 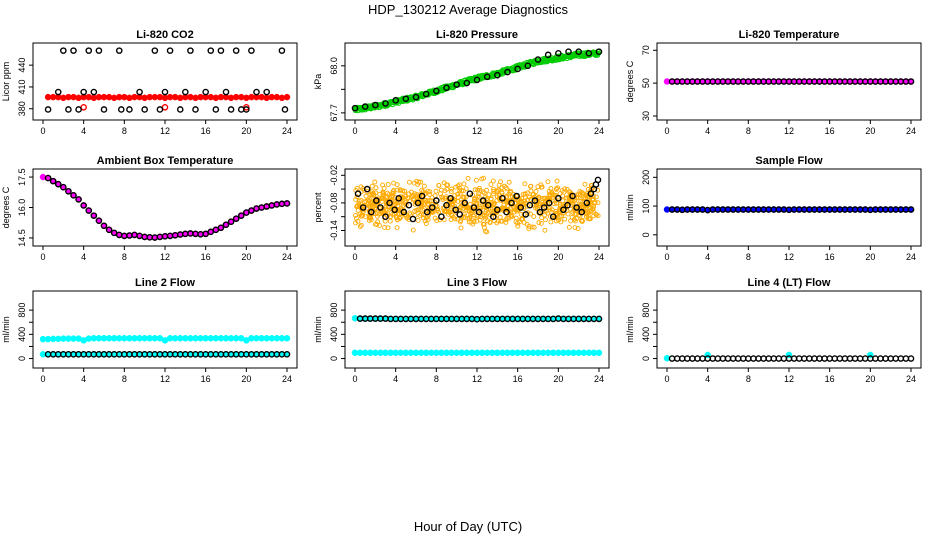 What do you see at coordinates (165, 131) in the screenshot?
I see `li820-co2-x-tick-label: 12` at bounding box center [165, 131].